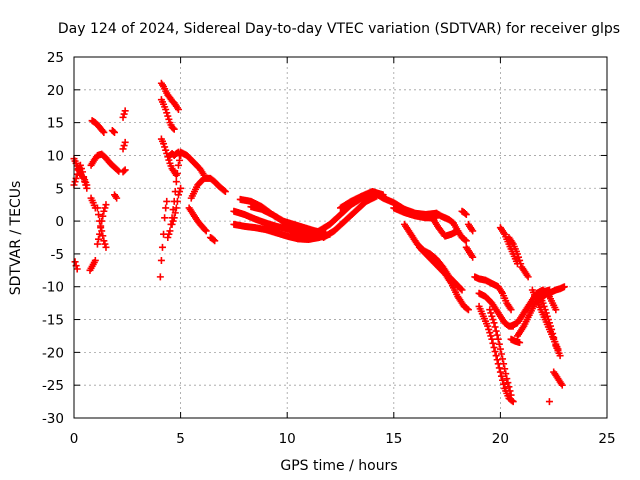  What do you see at coordinates (393, 439) in the screenshot?
I see `x-tick-label: 15` at bounding box center [393, 439].